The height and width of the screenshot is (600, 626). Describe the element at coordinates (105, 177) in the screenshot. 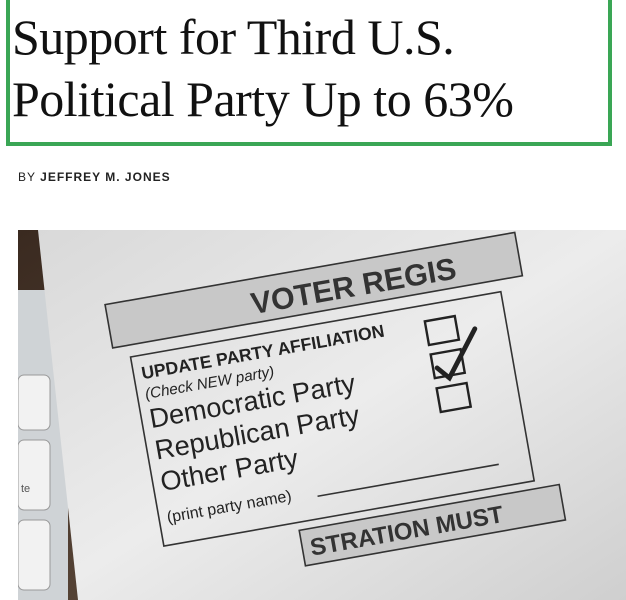

I see `author-name: JEFFREY M. JONES` at that location.